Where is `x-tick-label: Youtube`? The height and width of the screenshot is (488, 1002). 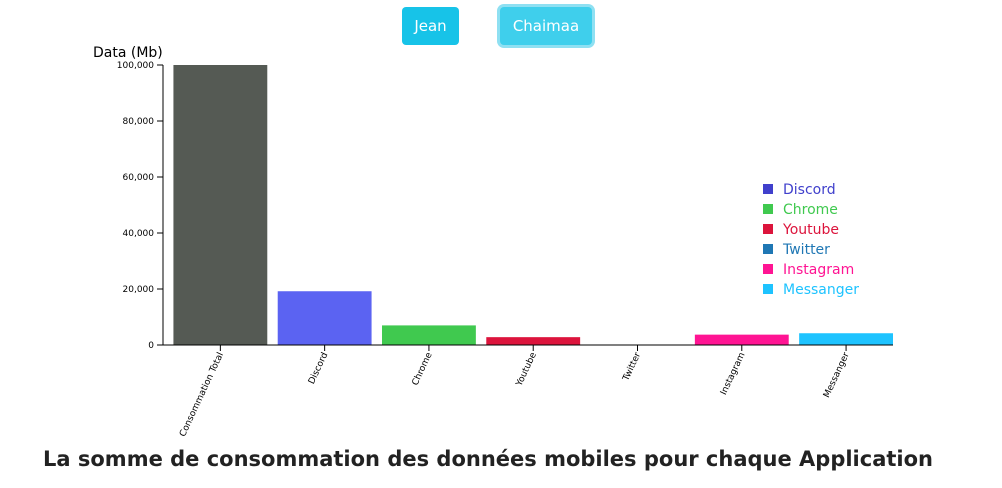 x-tick-label: Youtube is located at coordinates (526, 370).